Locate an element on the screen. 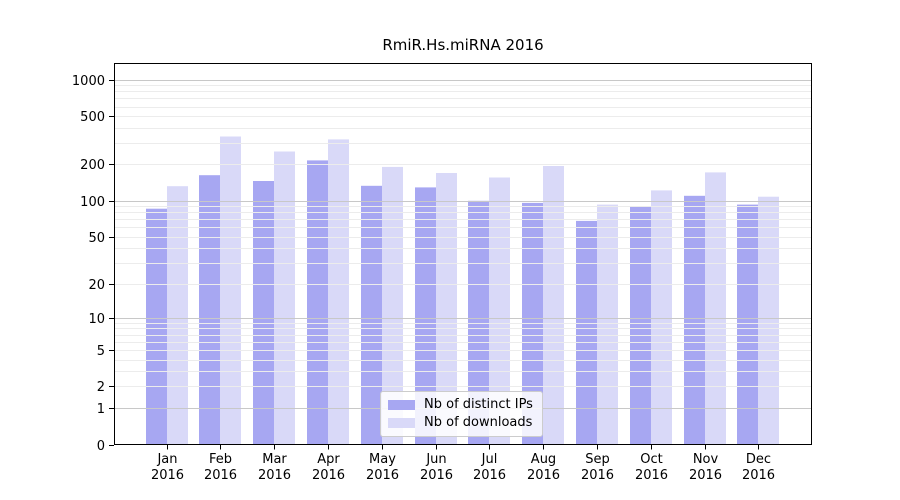  bar-downloads-may is located at coordinates (392, 305).